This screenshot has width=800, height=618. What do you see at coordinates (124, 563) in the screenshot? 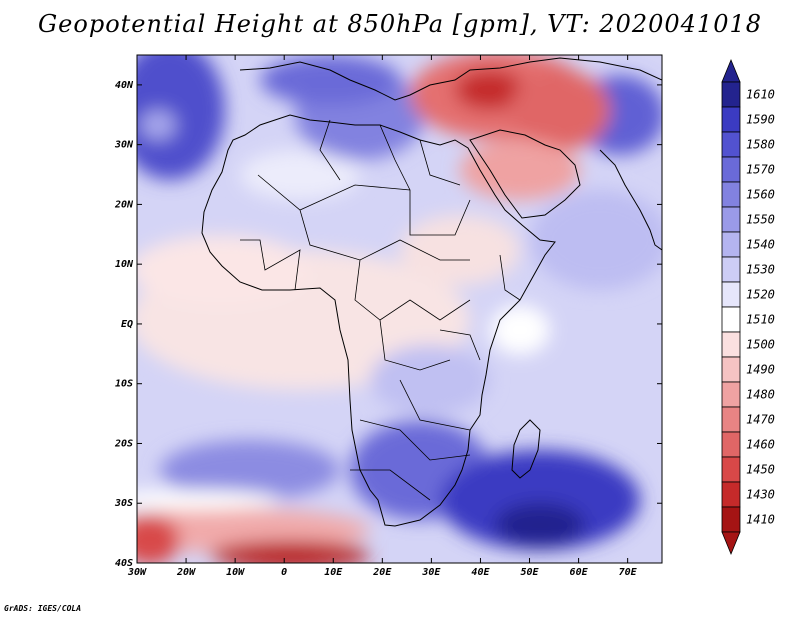
I see `lat-tick-label: 40S` at bounding box center [124, 563].